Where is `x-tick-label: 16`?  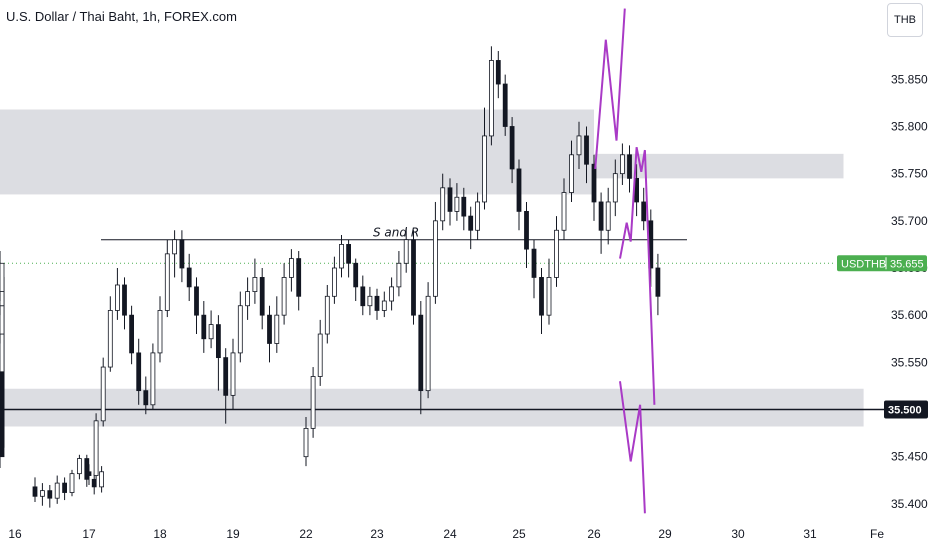 x-tick-label: 16 is located at coordinates (15, 534).